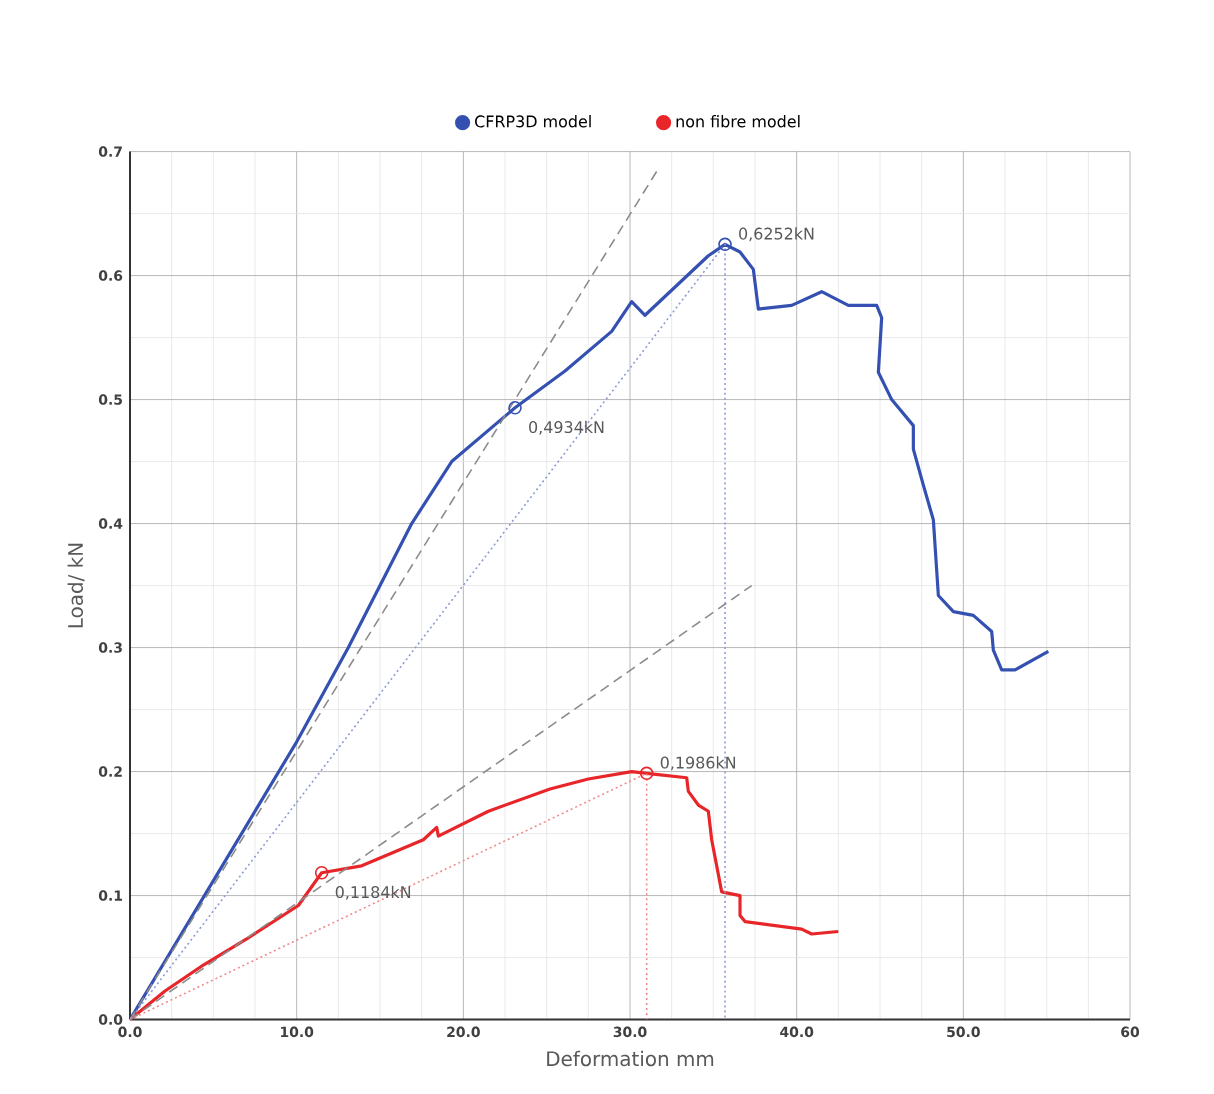 The width and height of the screenshot is (1214, 1094). I want to click on y-axis-title: Load/ kN, so click(76, 585).